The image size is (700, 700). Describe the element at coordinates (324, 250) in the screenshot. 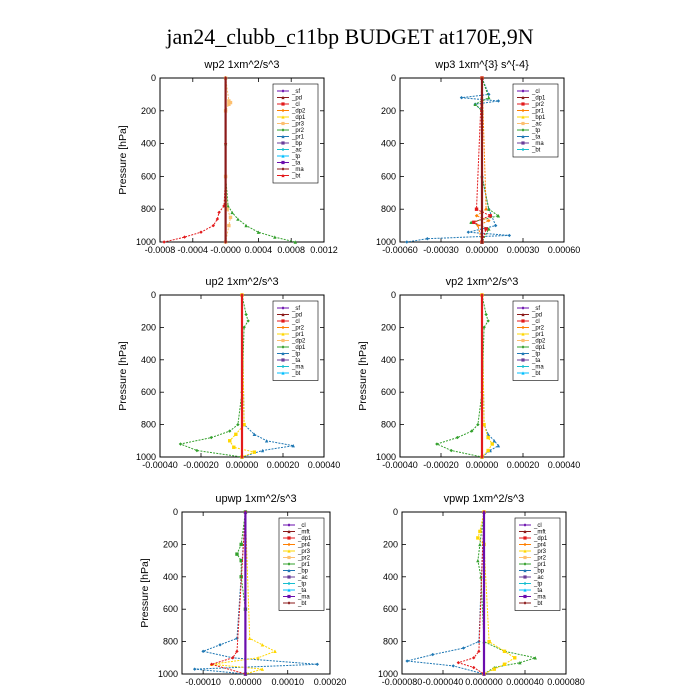

I see `x-tick-label: 0.0012` at that location.